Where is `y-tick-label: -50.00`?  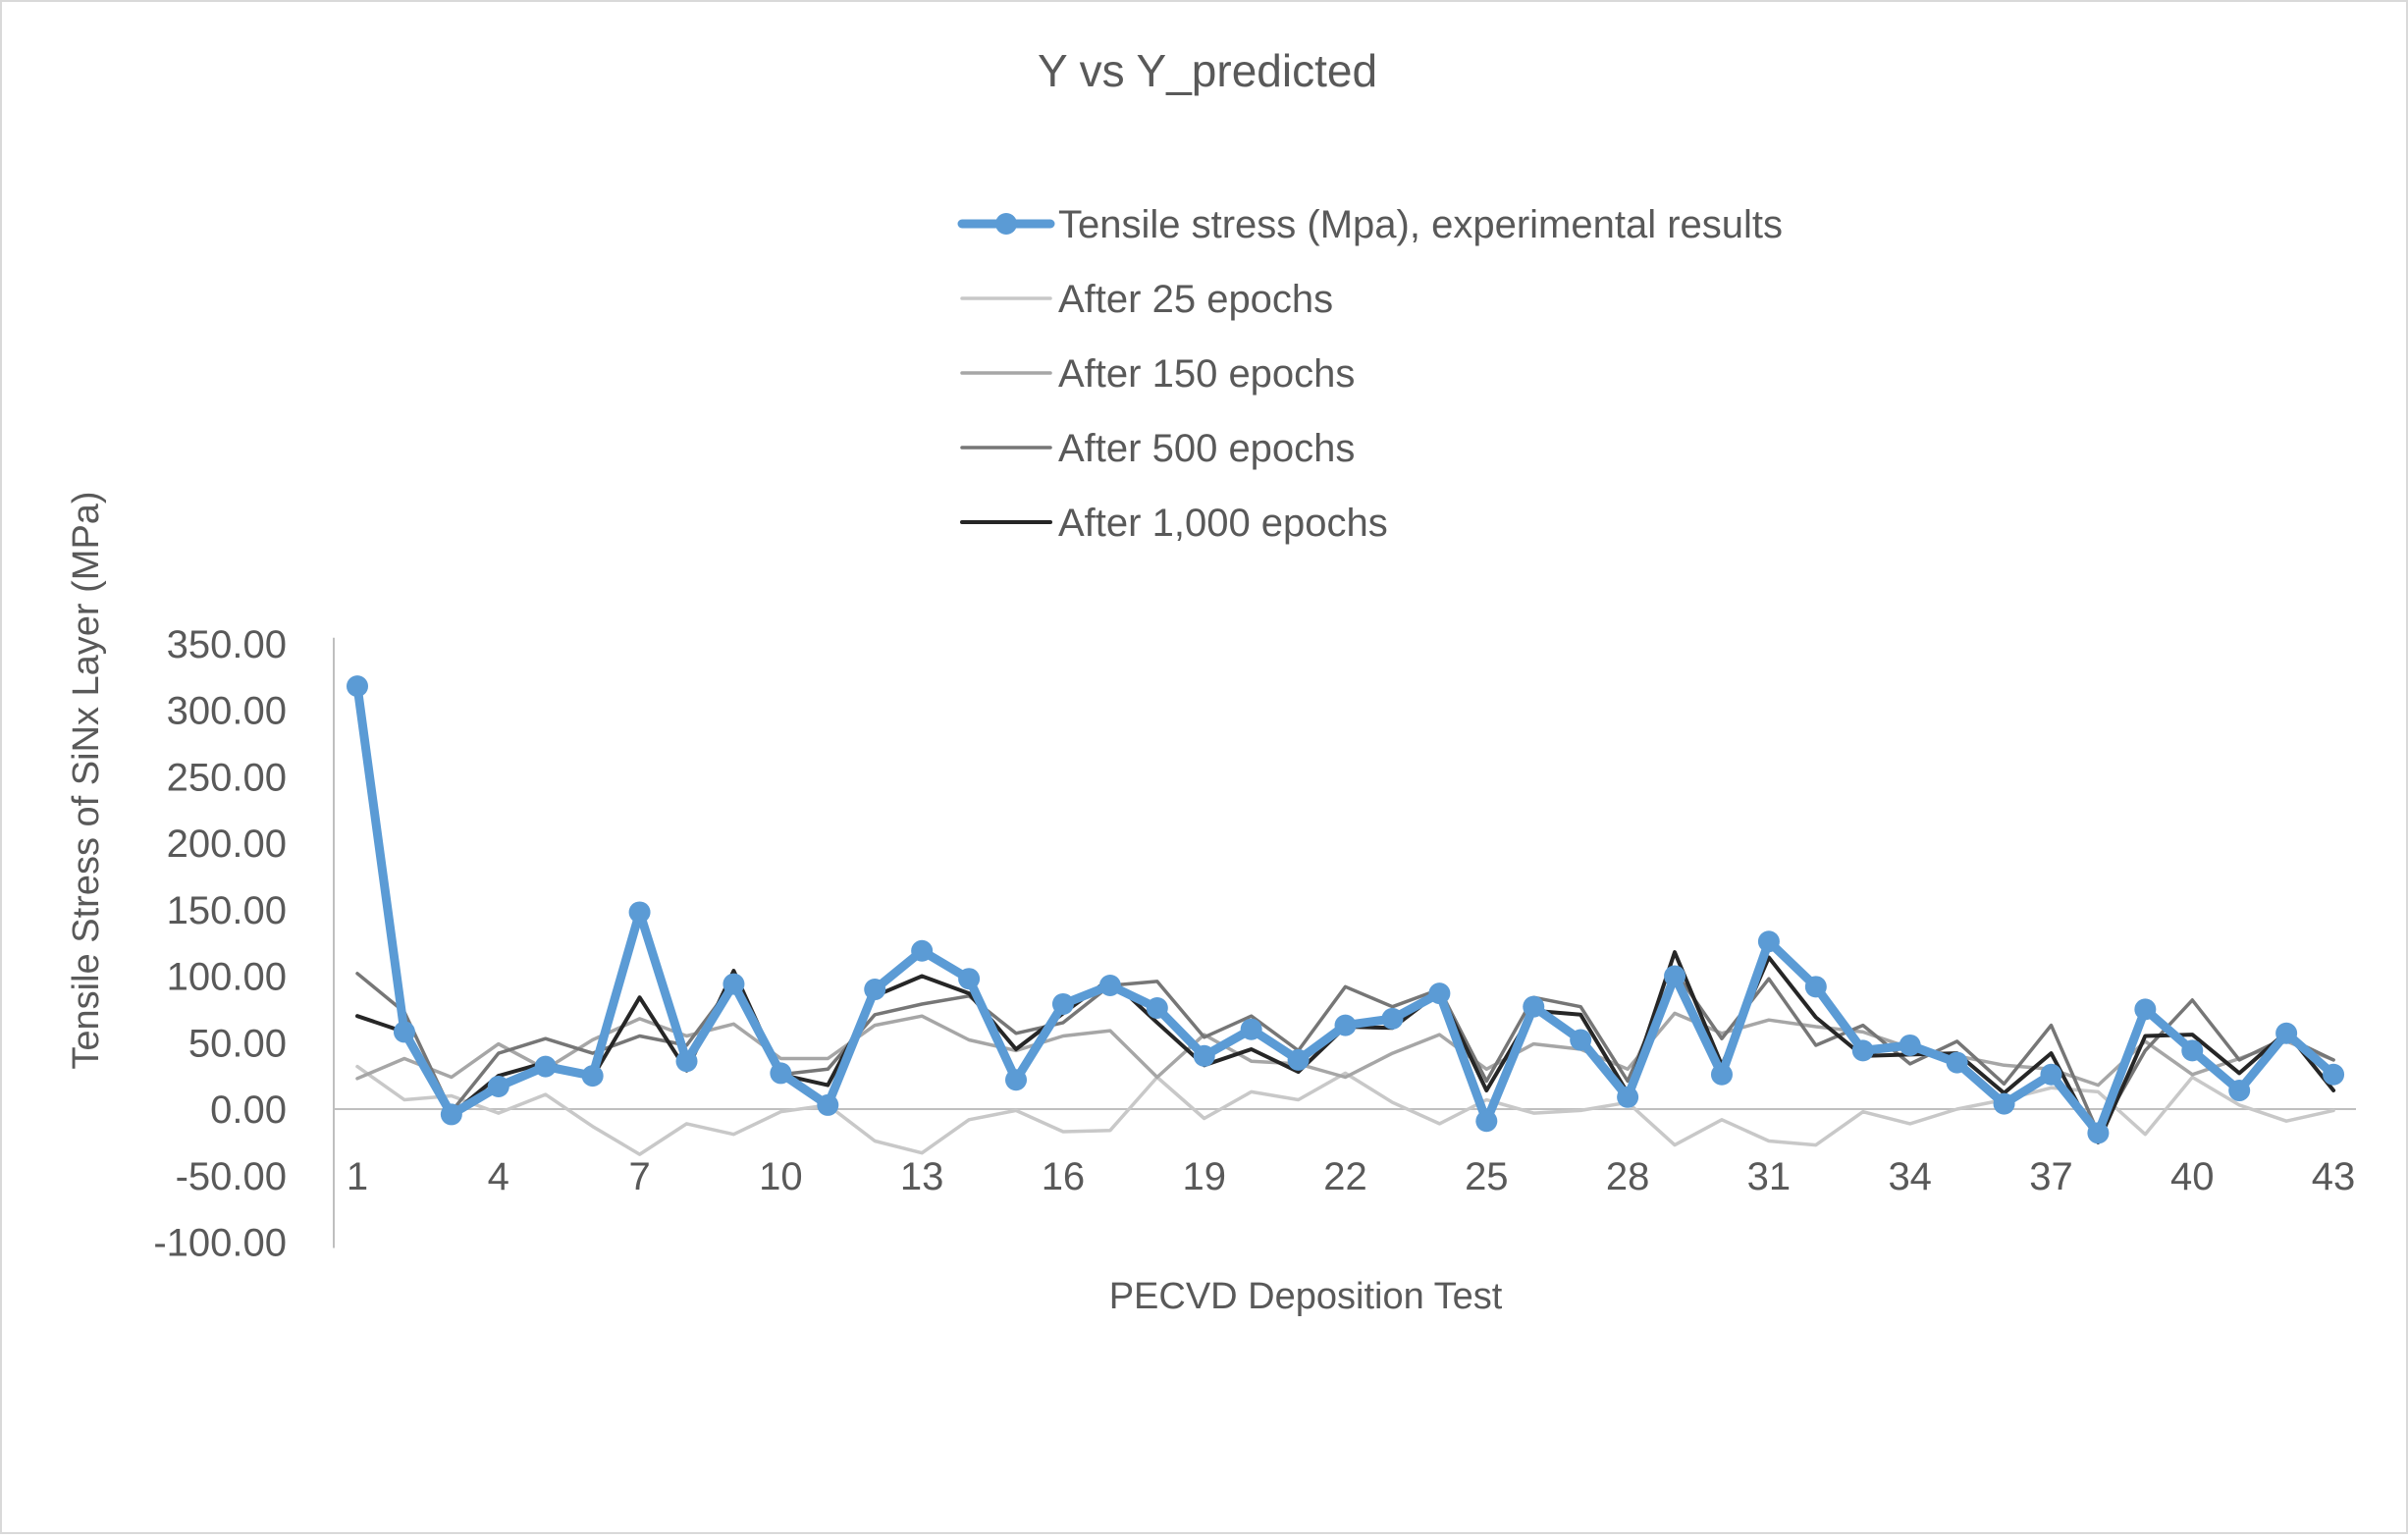
y-tick-label: -50.00 is located at coordinates (231, 1176).